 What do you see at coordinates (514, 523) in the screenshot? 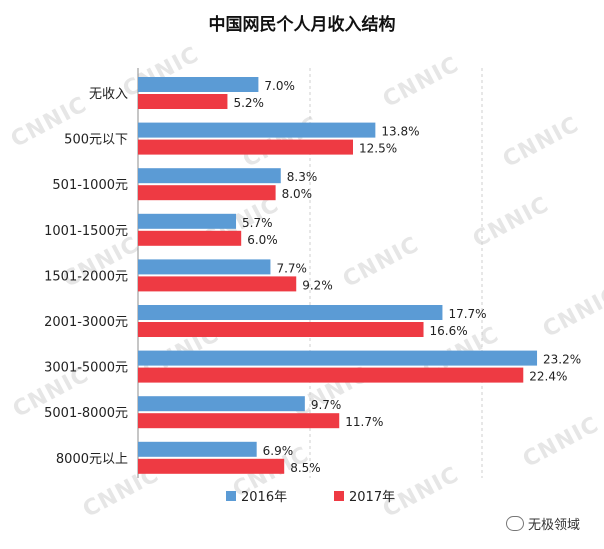
I see `wechat-icon` at bounding box center [514, 523].